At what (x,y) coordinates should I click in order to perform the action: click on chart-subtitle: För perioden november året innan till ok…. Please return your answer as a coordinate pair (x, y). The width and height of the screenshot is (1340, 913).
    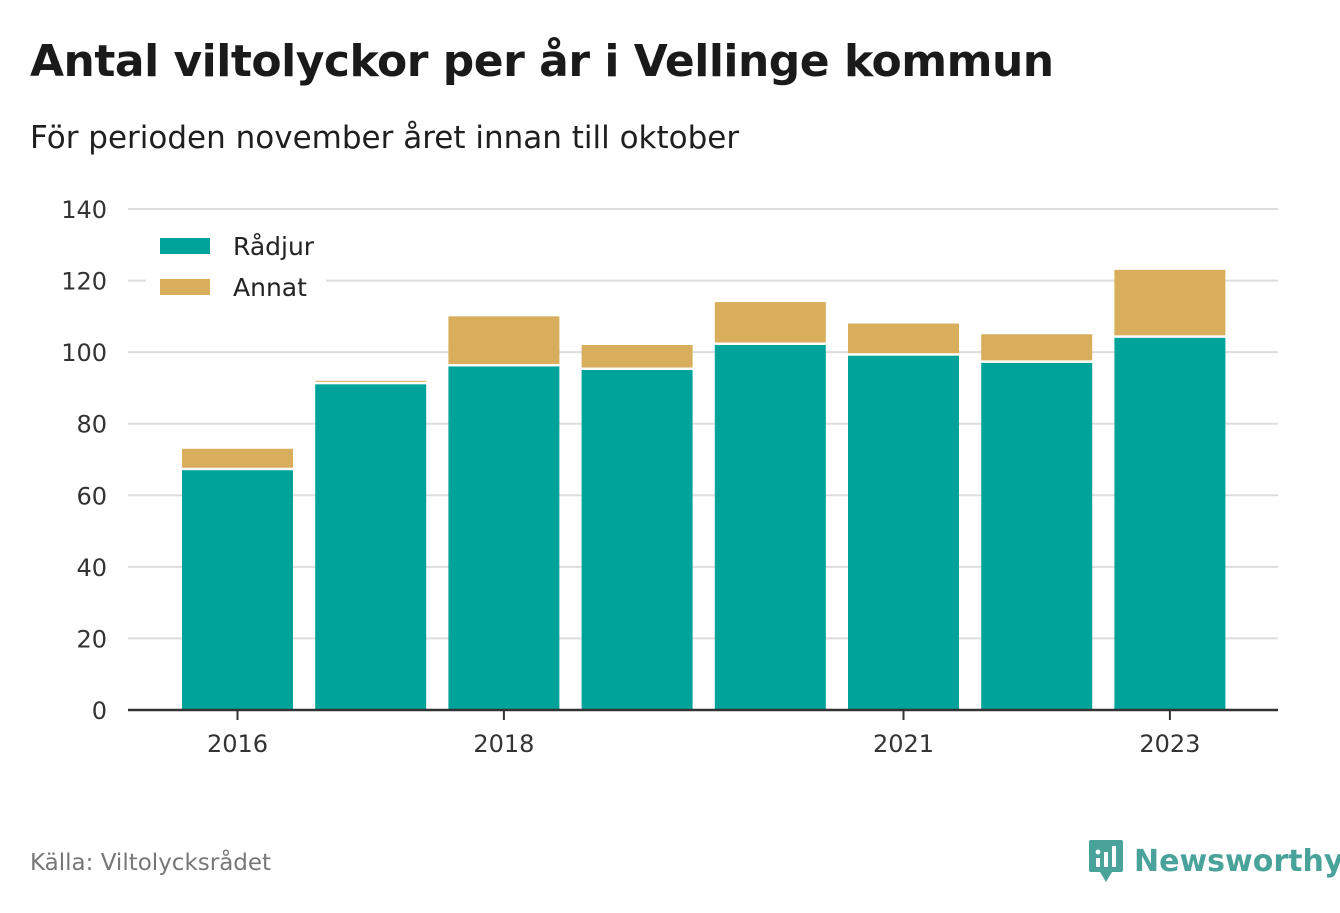
    Looking at the image, I should click on (385, 138).